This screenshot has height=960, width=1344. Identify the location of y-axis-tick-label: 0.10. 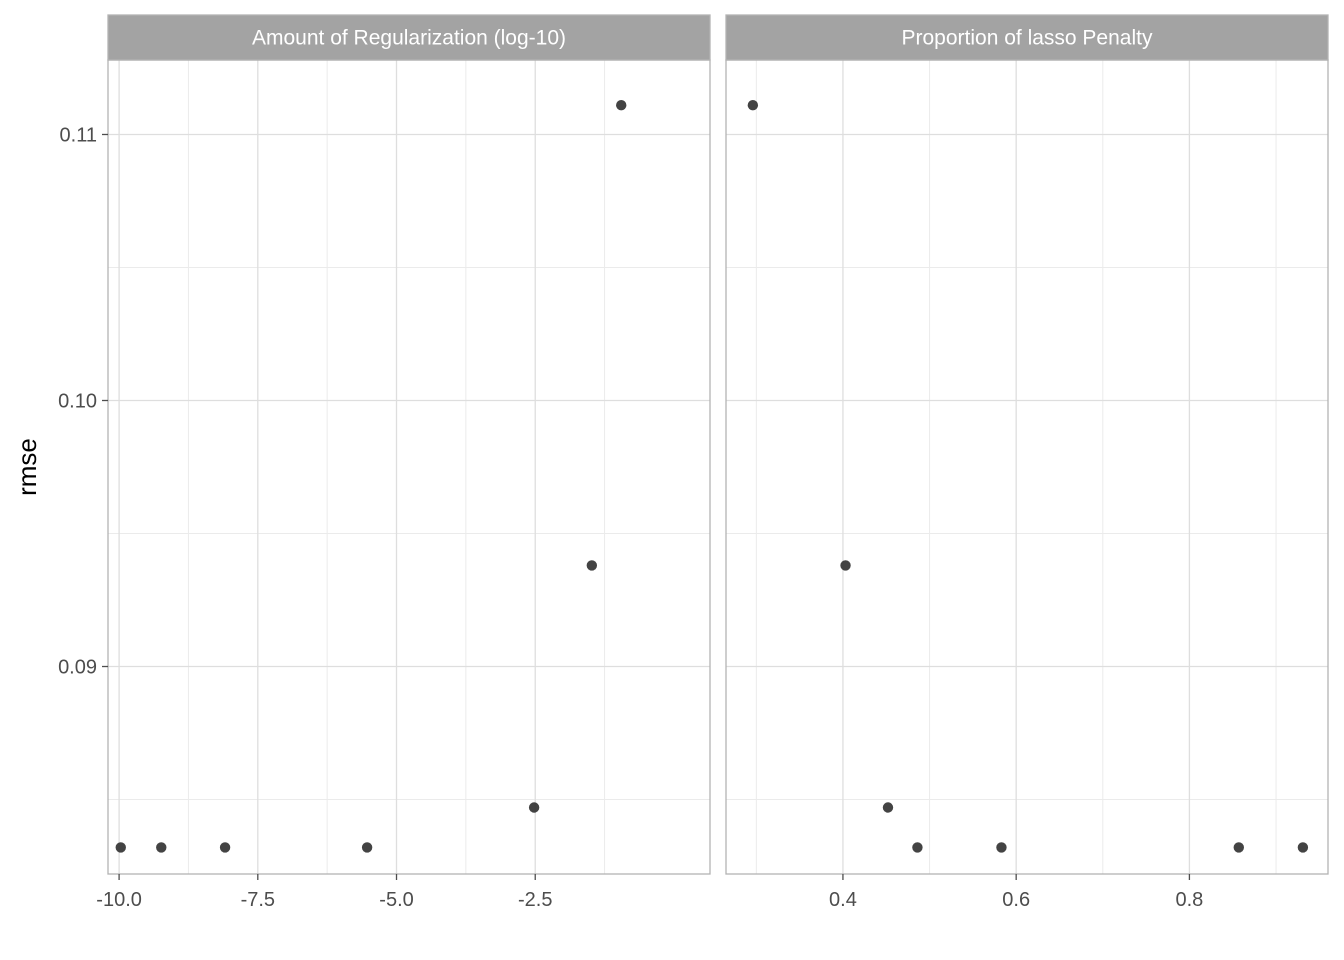
(77, 401).